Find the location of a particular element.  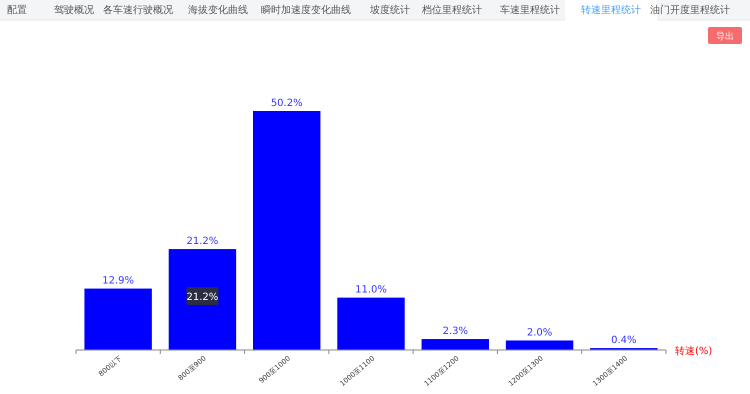

text: 坡度统计 is located at coordinates (389, 10).